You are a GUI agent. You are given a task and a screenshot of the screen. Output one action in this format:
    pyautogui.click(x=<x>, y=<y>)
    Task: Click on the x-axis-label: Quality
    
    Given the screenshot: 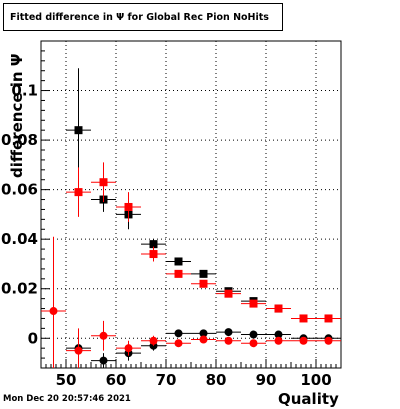 What is the action you would take?
    pyautogui.click(x=308, y=399)
    